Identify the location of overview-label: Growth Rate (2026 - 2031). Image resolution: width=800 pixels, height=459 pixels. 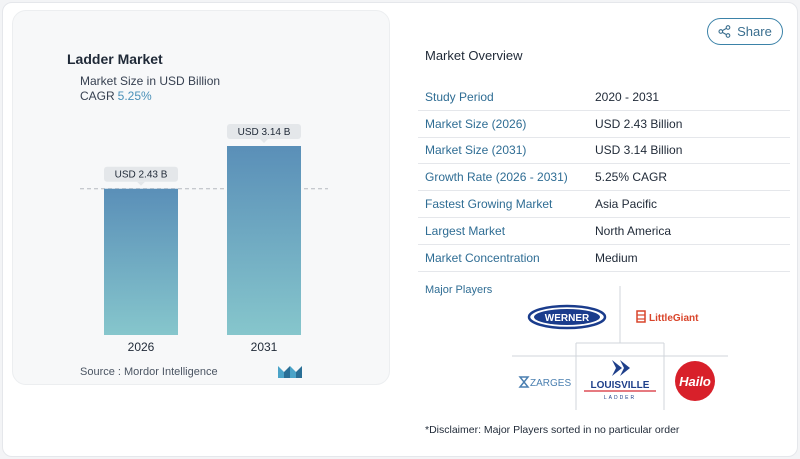
(496, 177).